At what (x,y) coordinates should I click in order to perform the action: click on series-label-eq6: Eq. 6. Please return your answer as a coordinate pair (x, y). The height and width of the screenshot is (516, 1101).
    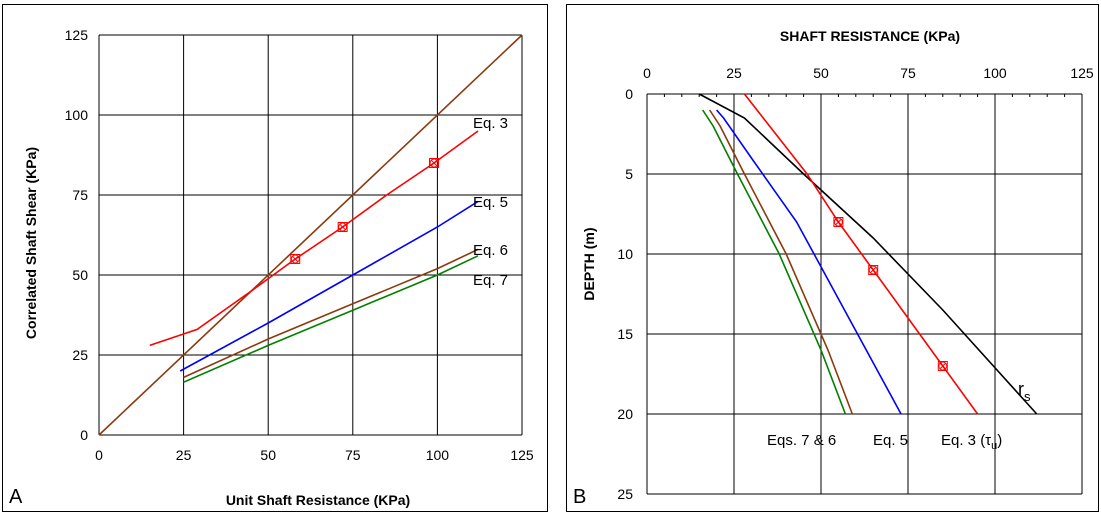
    Looking at the image, I should click on (490, 250).